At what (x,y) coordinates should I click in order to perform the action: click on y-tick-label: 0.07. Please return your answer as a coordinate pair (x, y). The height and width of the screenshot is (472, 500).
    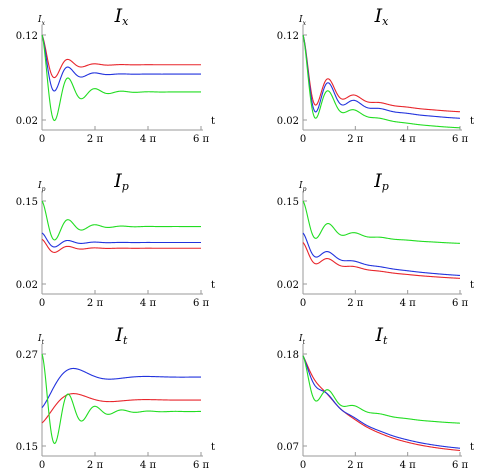
    Looking at the image, I should click on (288, 447).